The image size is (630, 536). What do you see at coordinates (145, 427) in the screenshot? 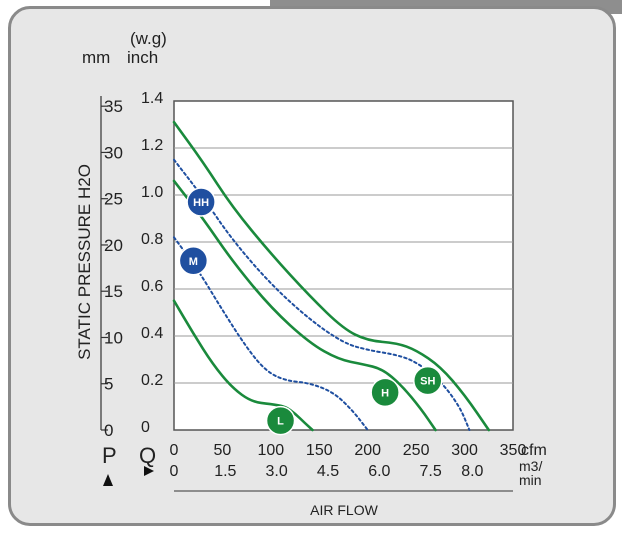
I see `inch-tick-label: 0` at bounding box center [145, 427].